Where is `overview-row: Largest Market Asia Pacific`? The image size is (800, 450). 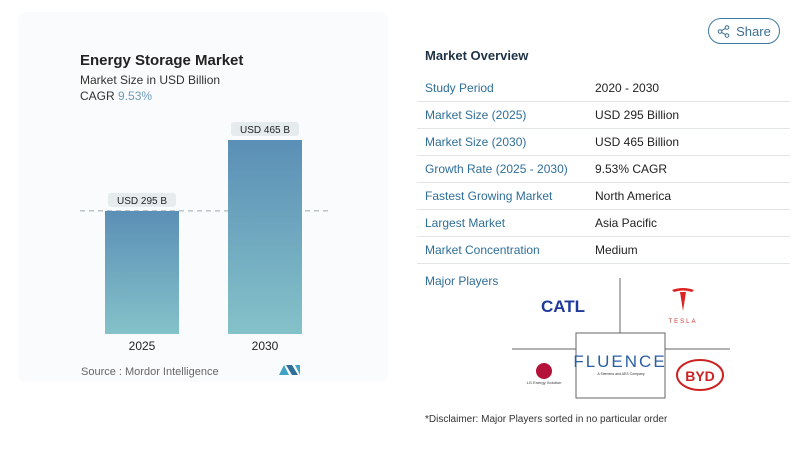
overview-row: Largest Market Asia Pacific is located at coordinates (603, 223).